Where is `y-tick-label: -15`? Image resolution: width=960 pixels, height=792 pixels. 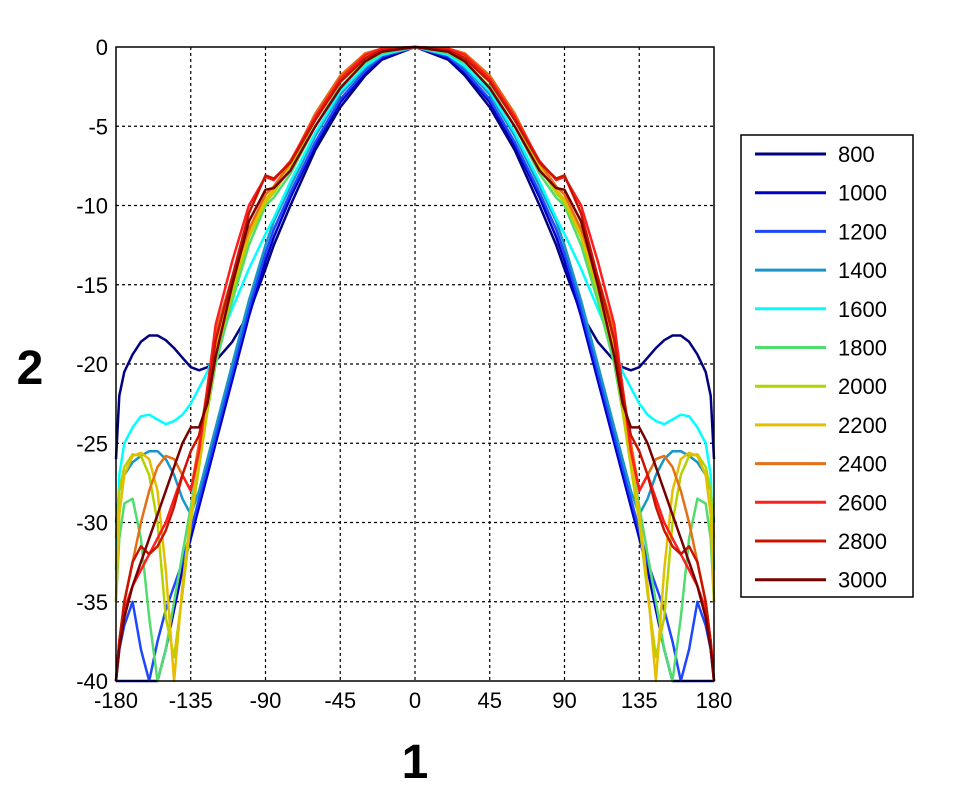
y-tick-label: -15 is located at coordinates (92, 285).